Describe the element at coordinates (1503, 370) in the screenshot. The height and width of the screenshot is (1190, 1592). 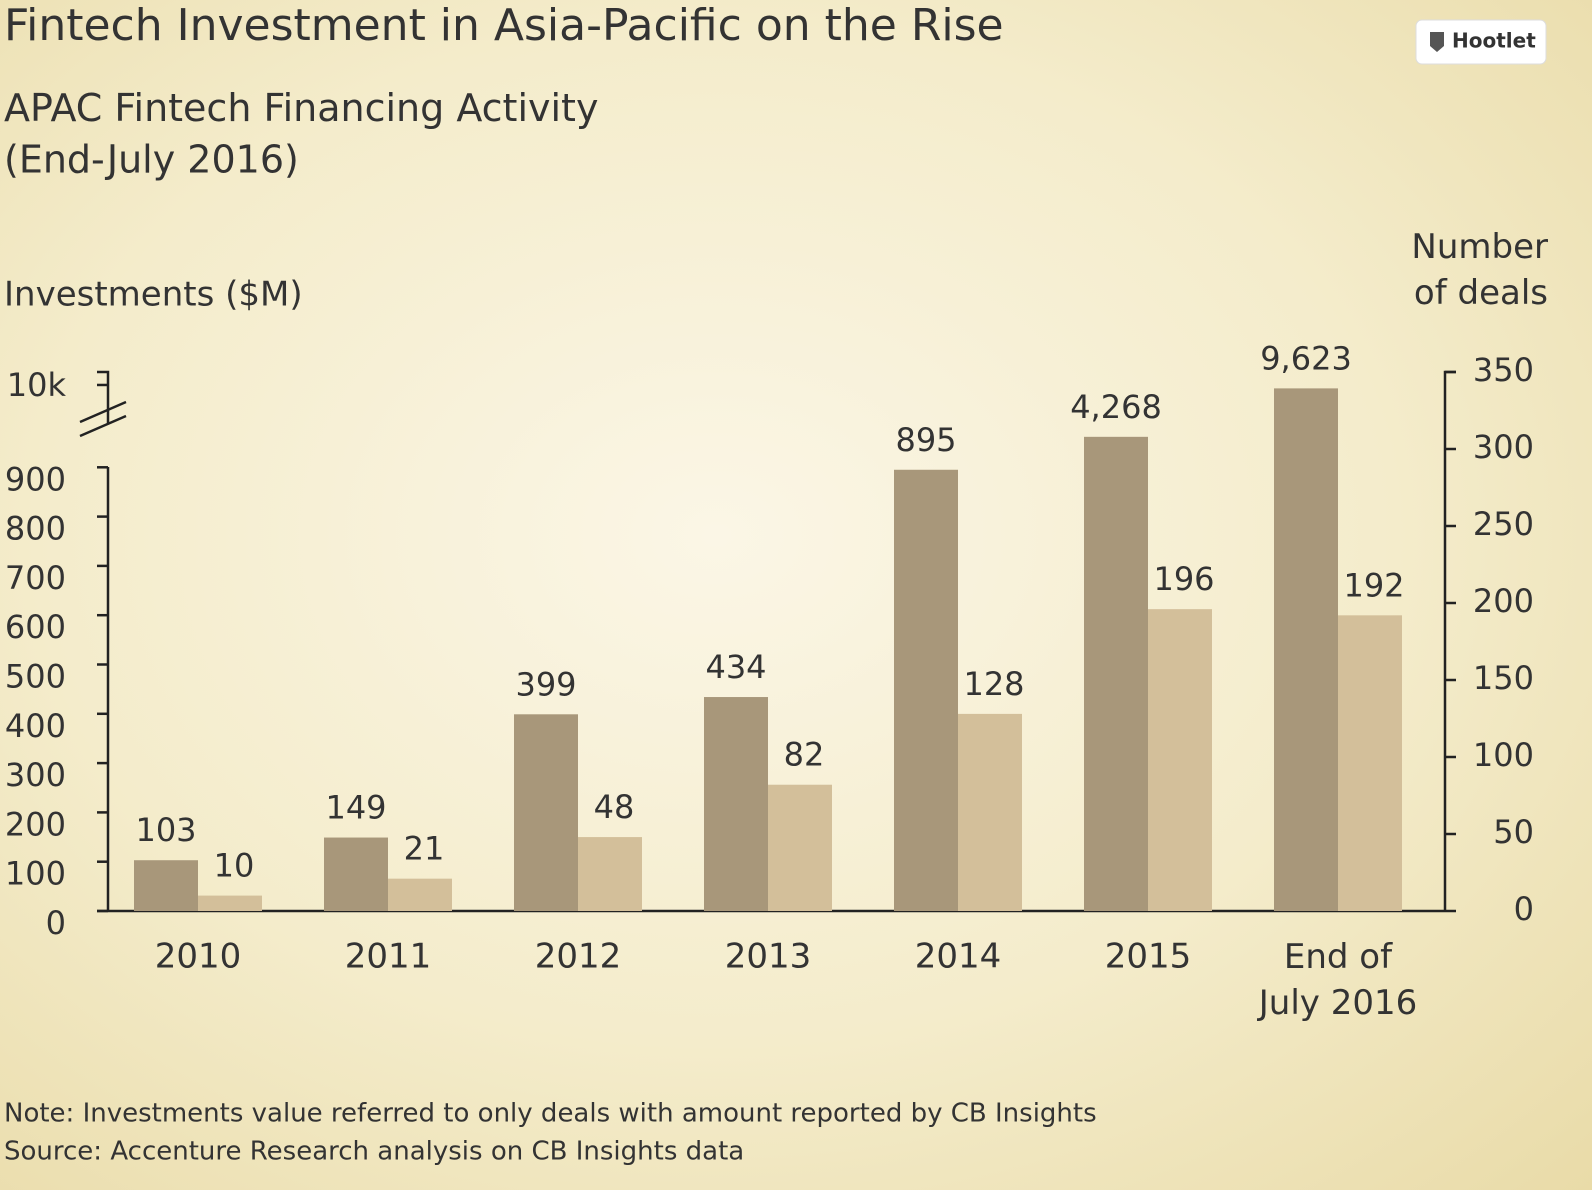
I see `y2-tick-label: 350` at that location.